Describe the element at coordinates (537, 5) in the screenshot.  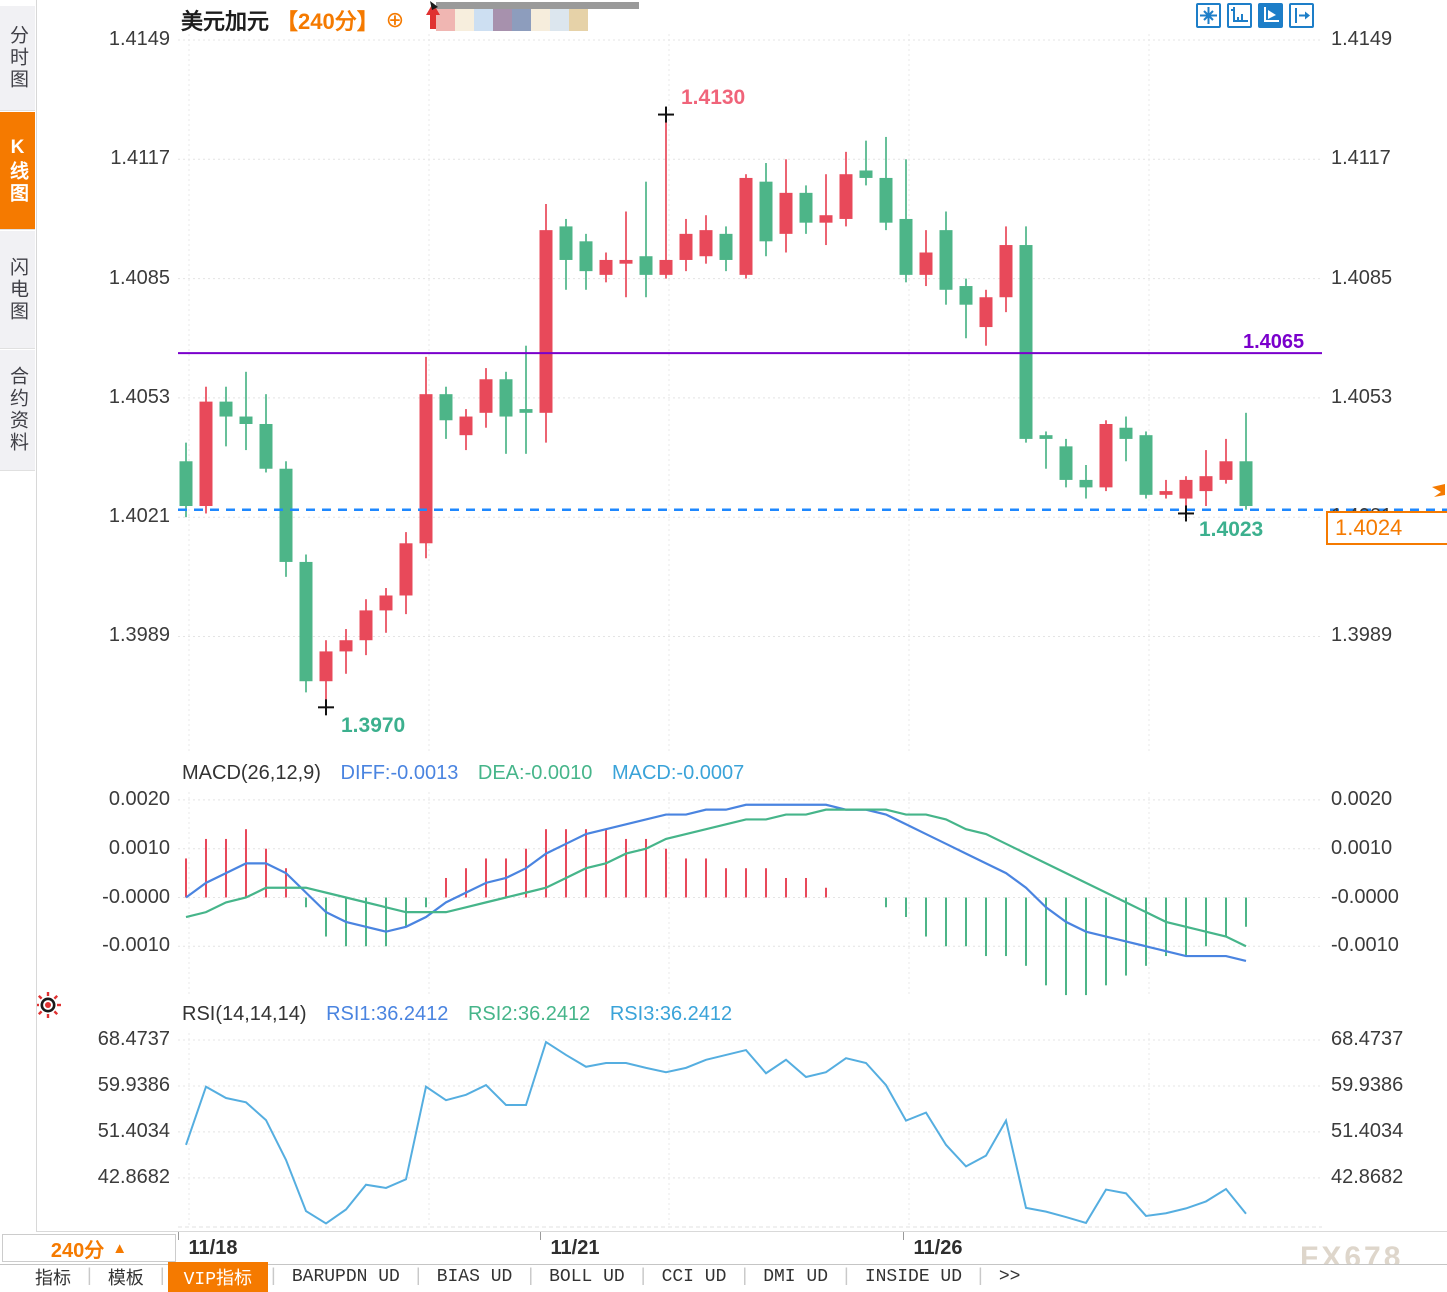
I see `toolbar-drag-bar` at that location.